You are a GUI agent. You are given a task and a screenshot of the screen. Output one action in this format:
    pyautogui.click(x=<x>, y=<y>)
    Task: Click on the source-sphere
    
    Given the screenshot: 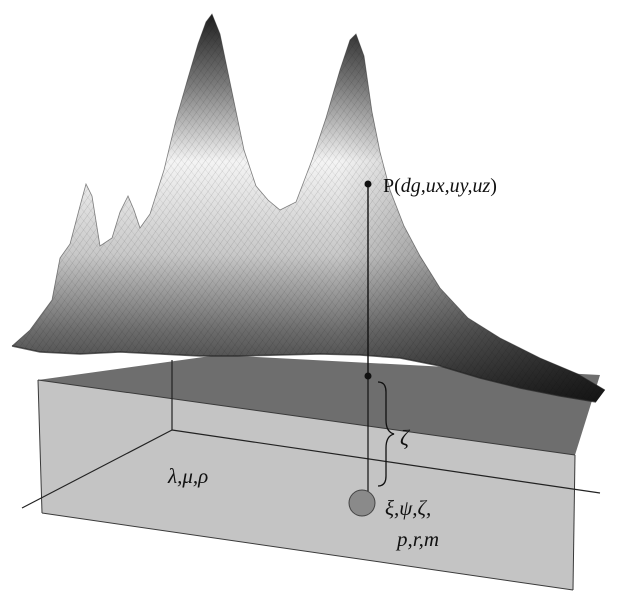 What is the action you would take?
    pyautogui.click(x=362, y=503)
    